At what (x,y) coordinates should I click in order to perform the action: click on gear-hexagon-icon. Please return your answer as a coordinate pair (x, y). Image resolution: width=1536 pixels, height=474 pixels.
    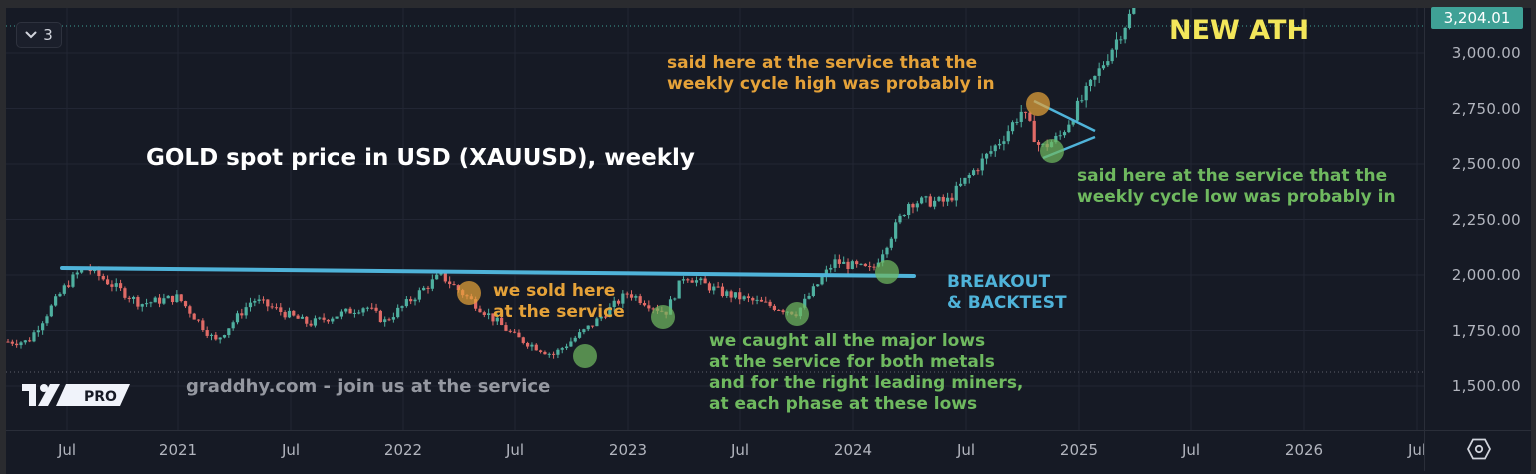
    Looking at the image, I should click on (1479, 449).